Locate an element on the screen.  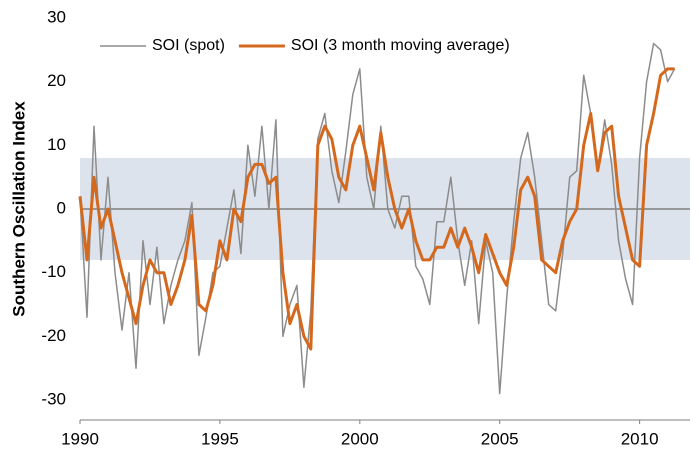
legend-label: SOI (spot) is located at coordinates (188, 45).